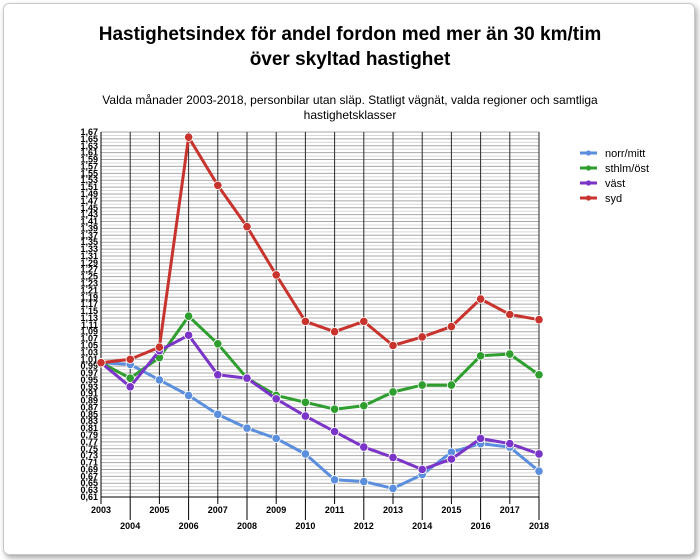  Describe the element at coordinates (89, 407) in the screenshot. I see `y-tick-label: 0,87` at that location.